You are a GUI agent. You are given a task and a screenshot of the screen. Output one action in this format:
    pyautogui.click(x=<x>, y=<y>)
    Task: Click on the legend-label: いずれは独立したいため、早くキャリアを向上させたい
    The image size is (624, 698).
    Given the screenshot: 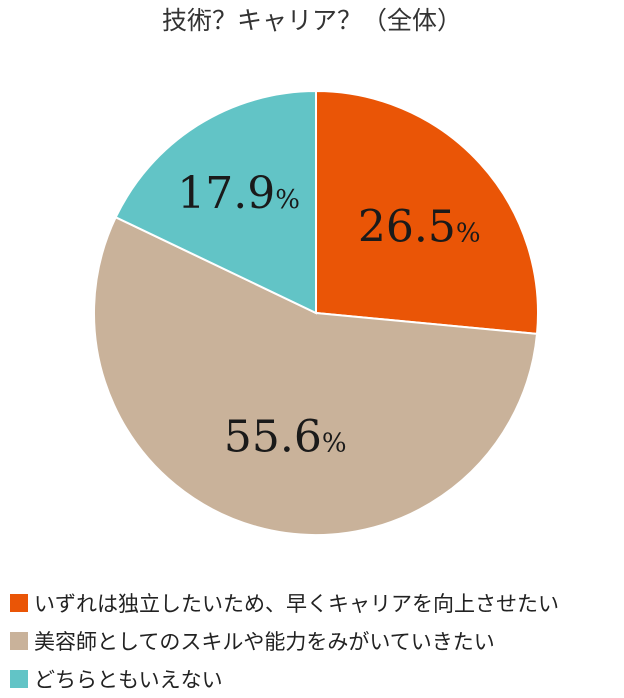 What is the action you would take?
    pyautogui.click(x=296, y=604)
    